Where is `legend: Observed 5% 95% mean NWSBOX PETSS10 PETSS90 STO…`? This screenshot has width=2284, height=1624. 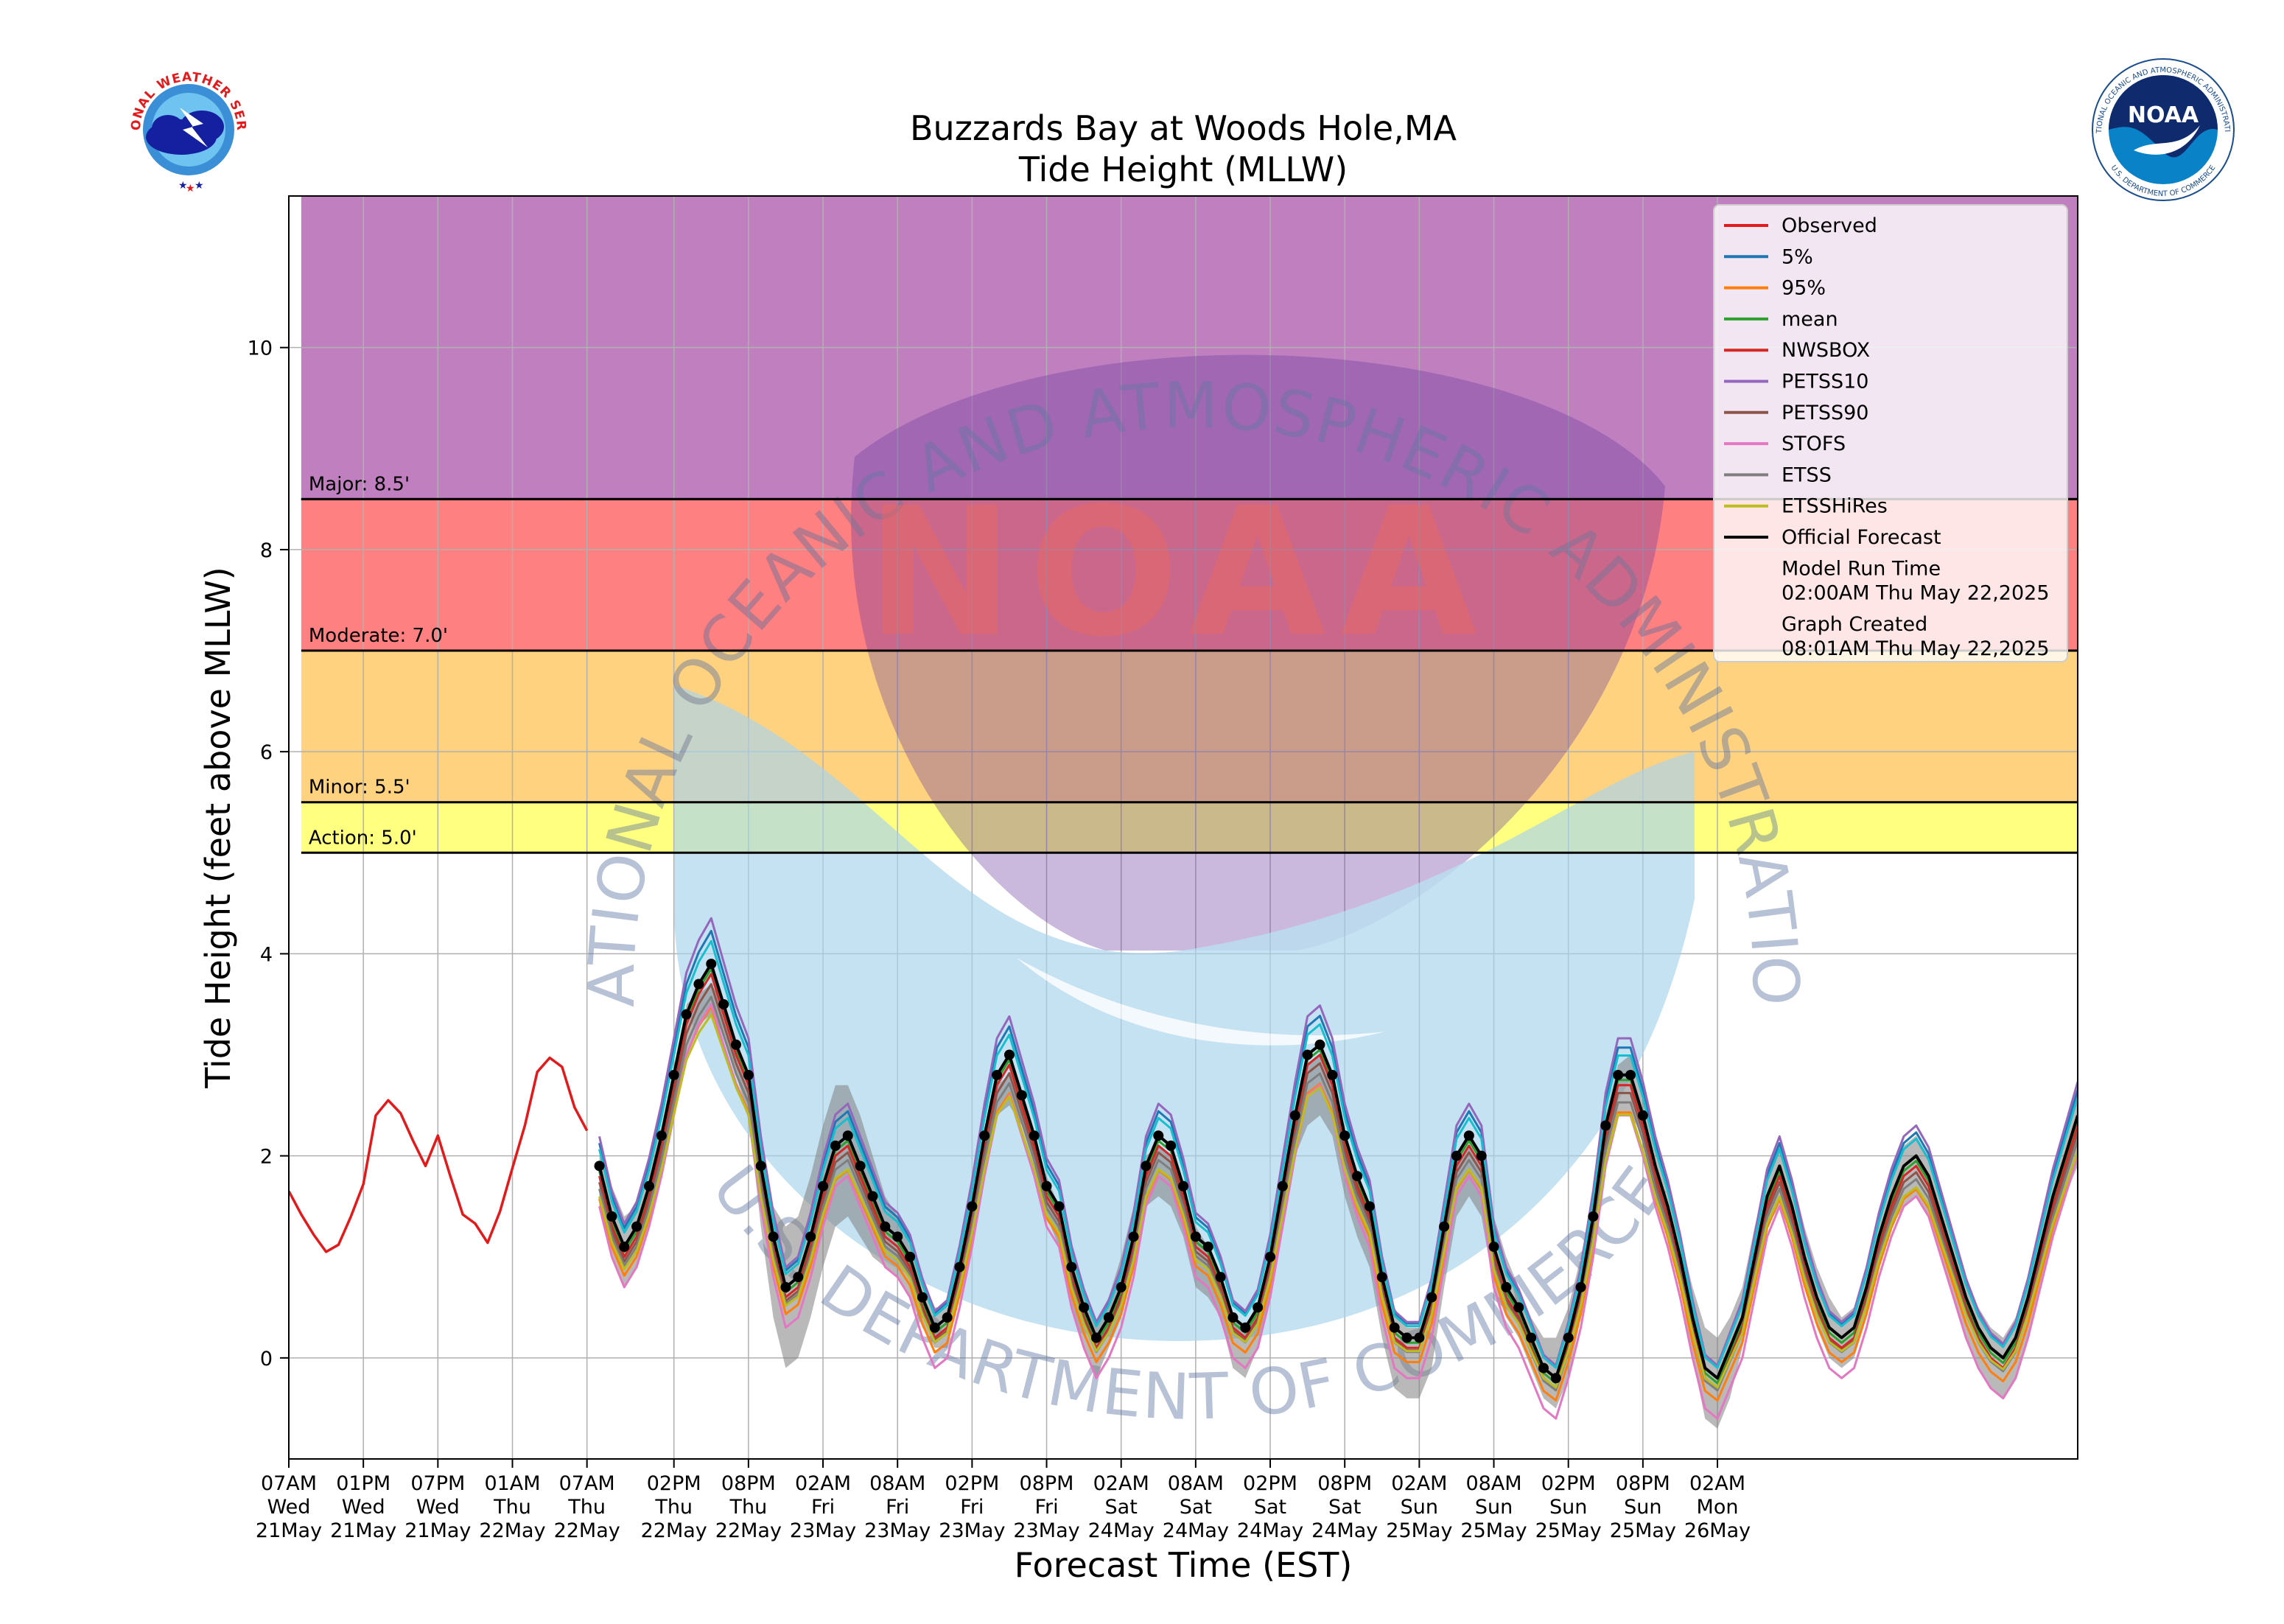 legend: Observed 5% 95% mean NWSBOX PETSS10 PETSS90 STO… is located at coordinates (1891, 433).